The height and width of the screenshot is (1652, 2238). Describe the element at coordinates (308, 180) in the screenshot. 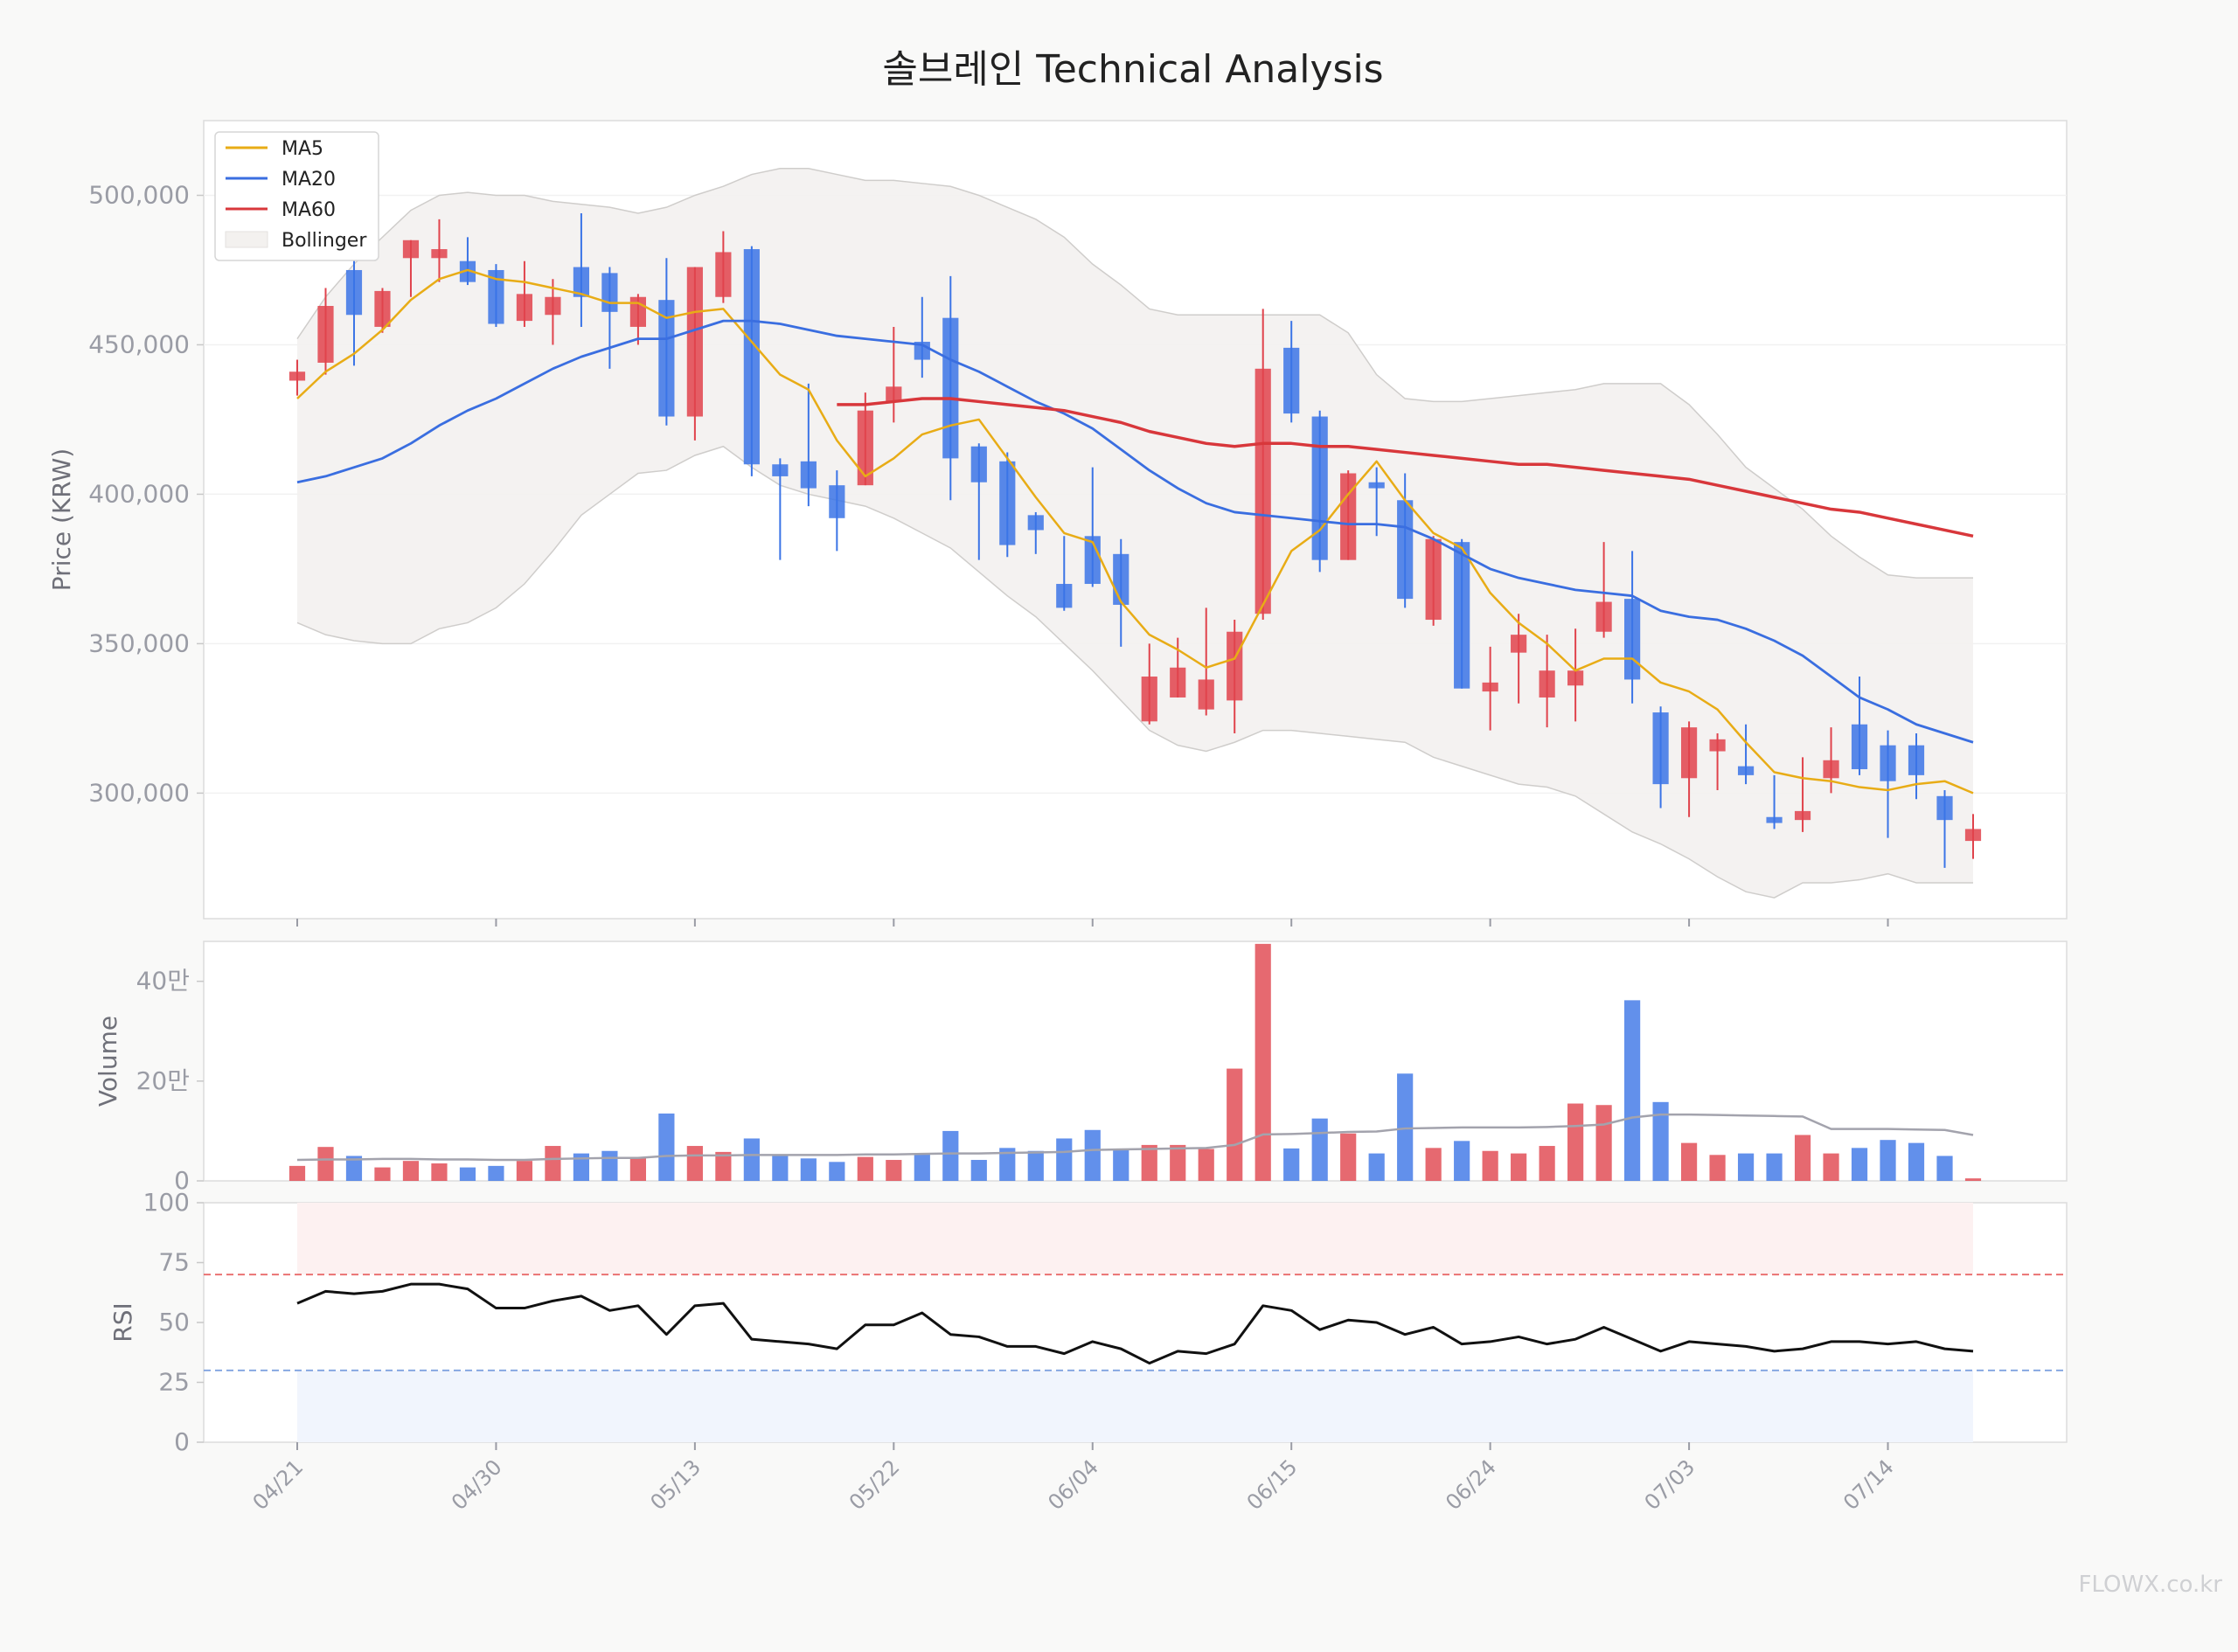

I see `legend-label: MA20` at that location.